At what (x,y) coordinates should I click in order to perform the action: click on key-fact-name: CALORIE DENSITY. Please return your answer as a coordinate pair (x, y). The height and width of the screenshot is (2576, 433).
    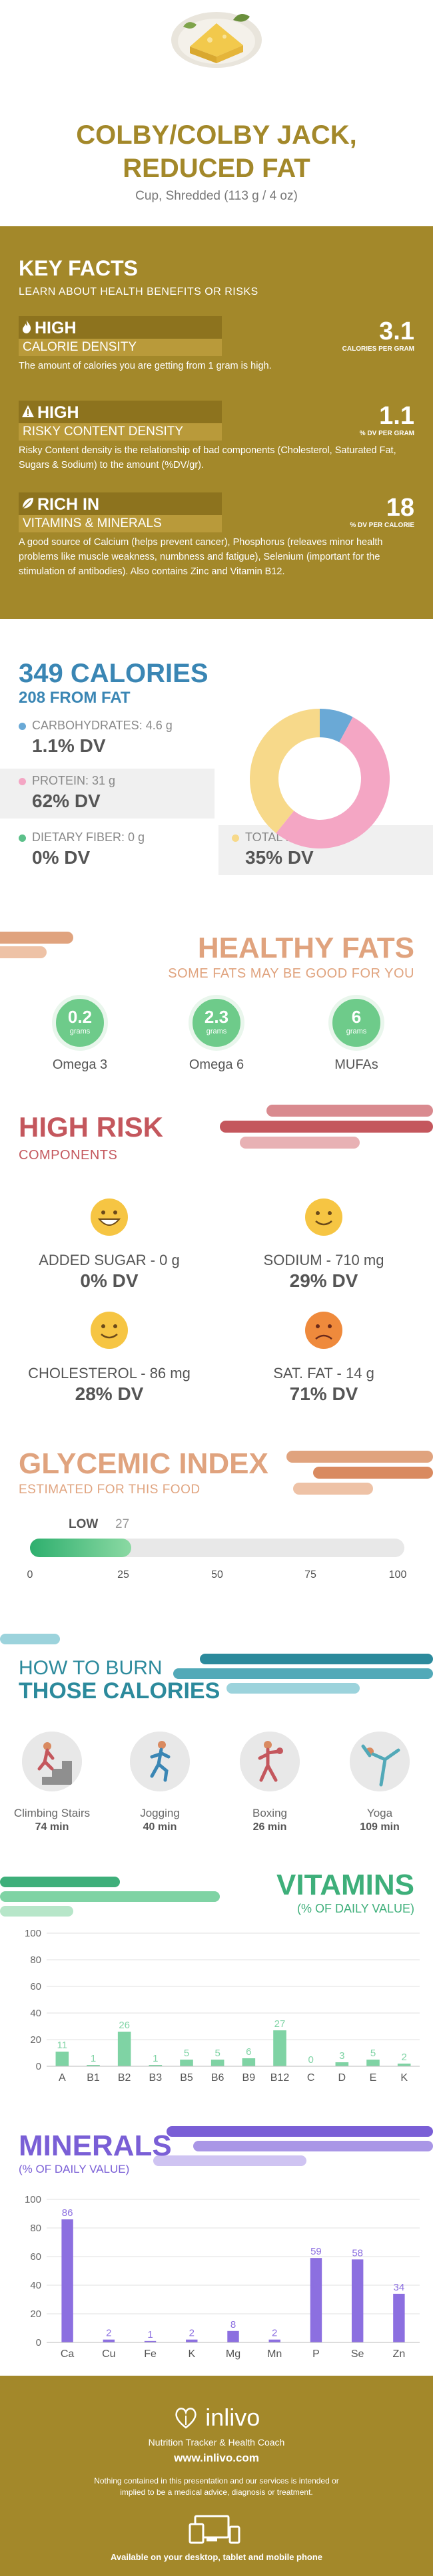
    Looking at the image, I should click on (120, 347).